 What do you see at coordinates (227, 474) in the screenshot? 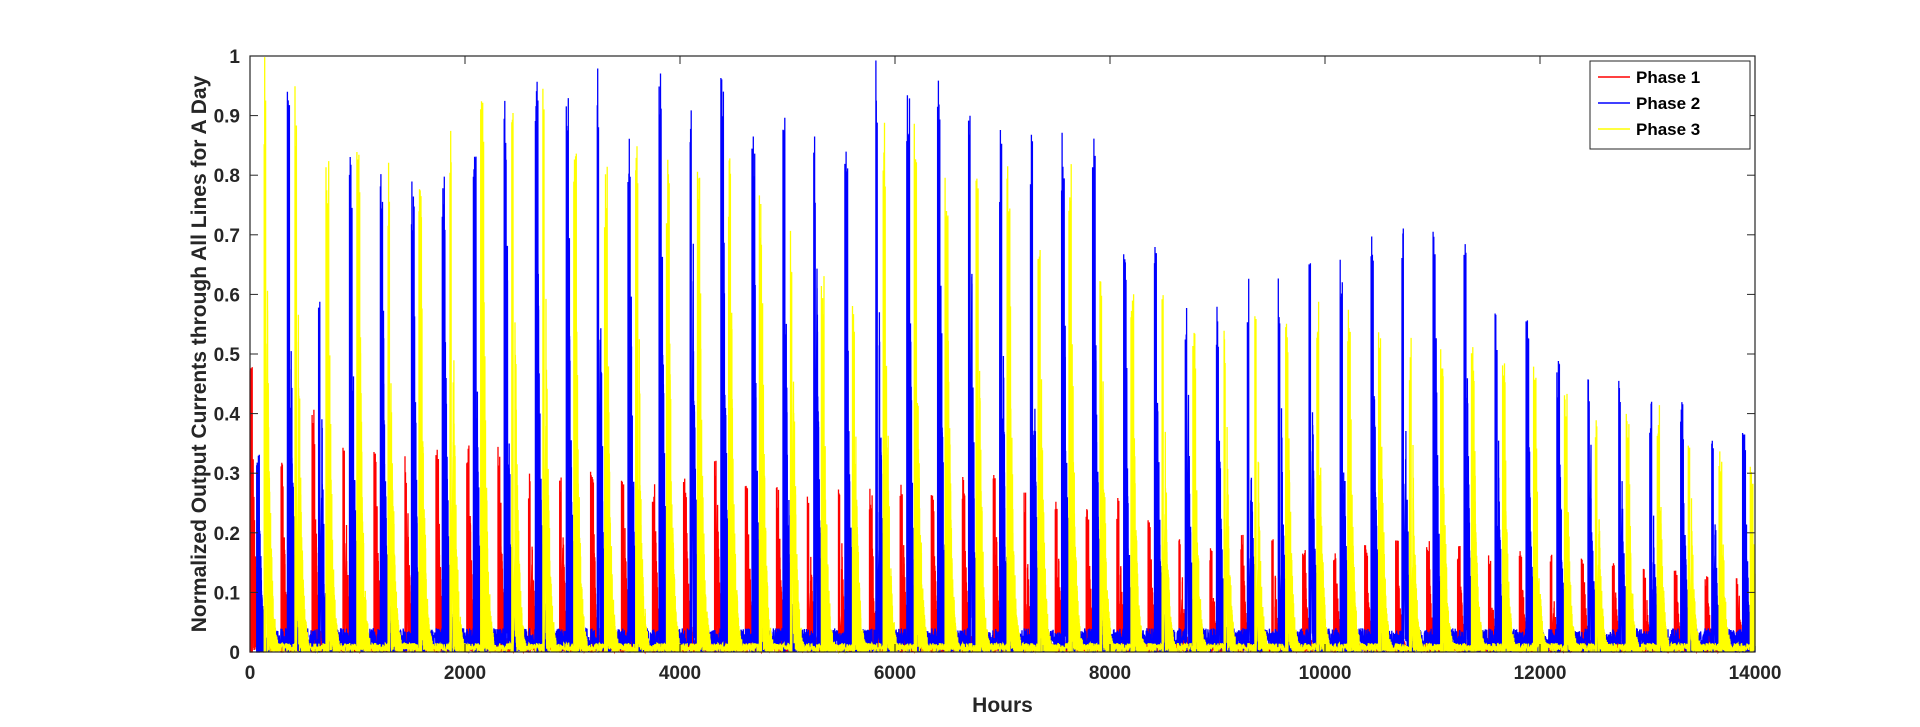
I see `y-tick-label: 0.3` at bounding box center [227, 474].